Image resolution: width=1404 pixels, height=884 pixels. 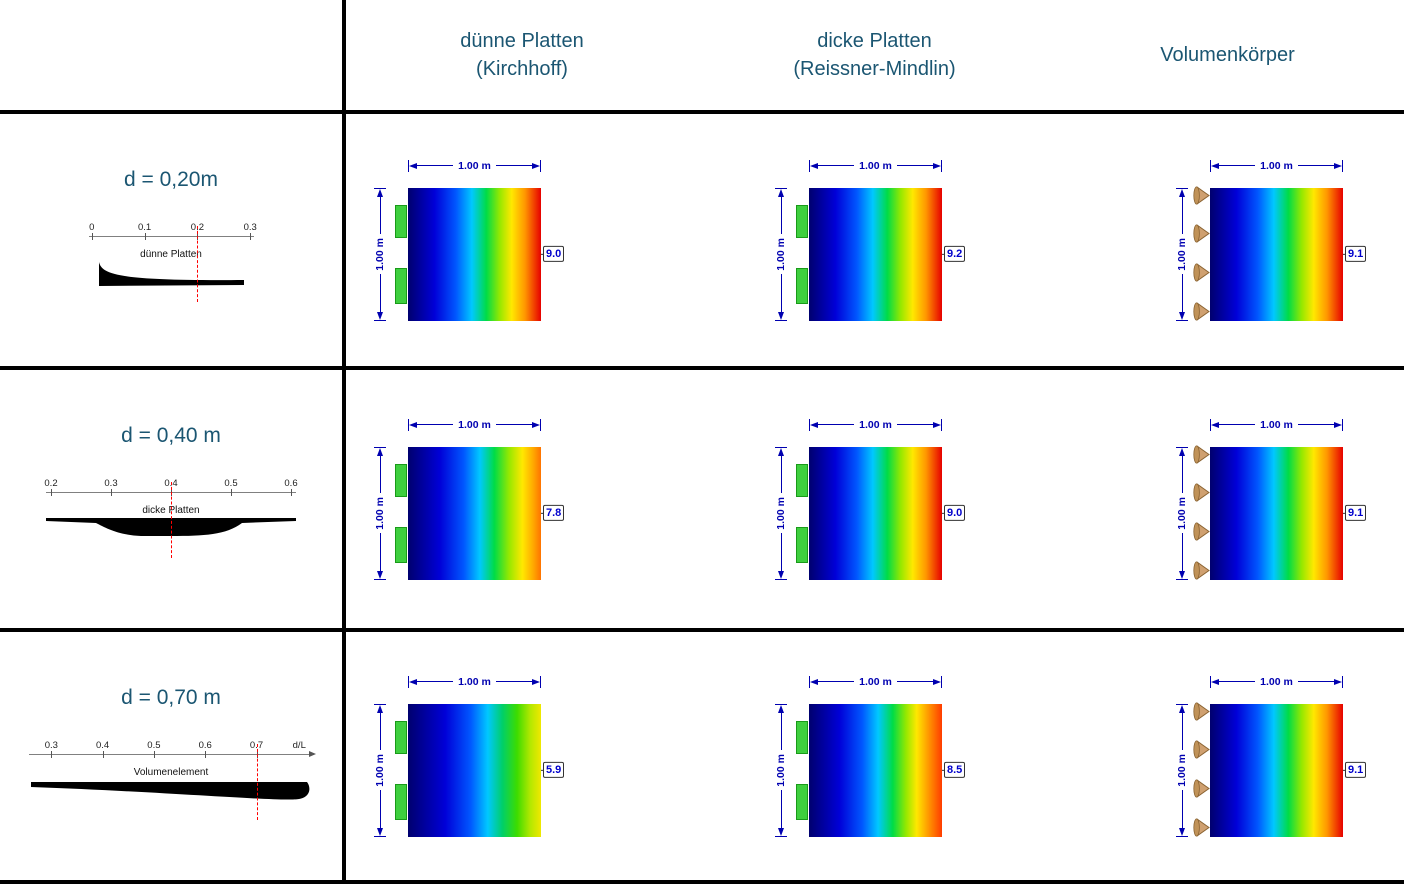 What do you see at coordinates (172, 779) in the screenshot?
I see `thickness-ratio-scale: 0.3 0.4 0.5 0.6 0.7 d/L Volumenelement` at bounding box center [172, 779].